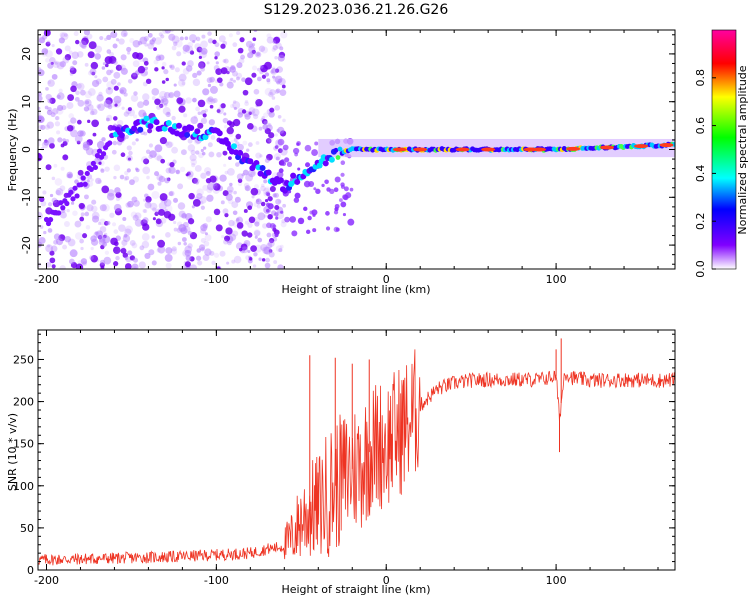  What do you see at coordinates (30, 570) in the screenshot?
I see `y-tick-label: 0` at bounding box center [30, 570].